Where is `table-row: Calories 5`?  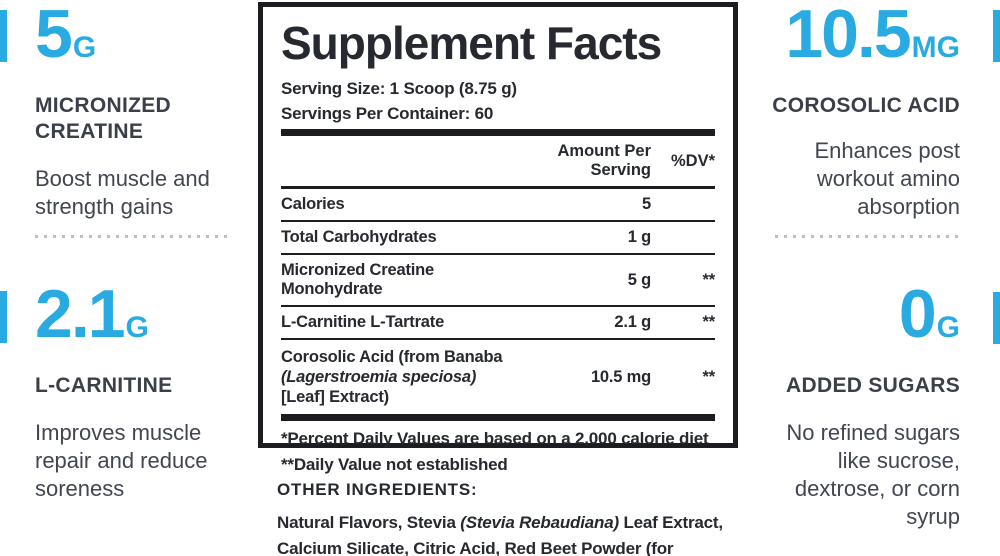
table-row: Calories 5 is located at coordinates (498, 205).